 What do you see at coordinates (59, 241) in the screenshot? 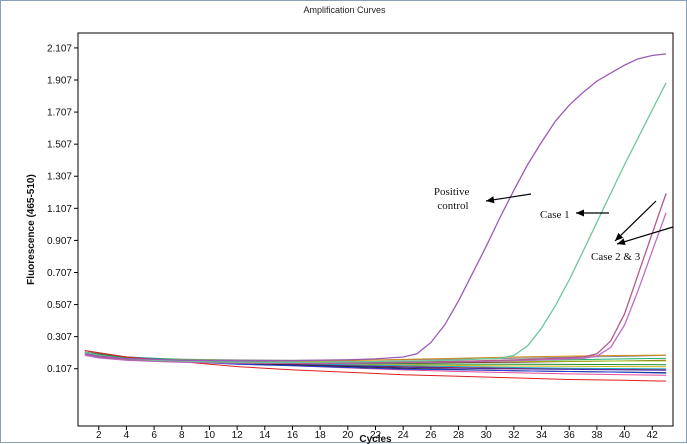
I see `y-tick-label: 0.907` at bounding box center [59, 241].